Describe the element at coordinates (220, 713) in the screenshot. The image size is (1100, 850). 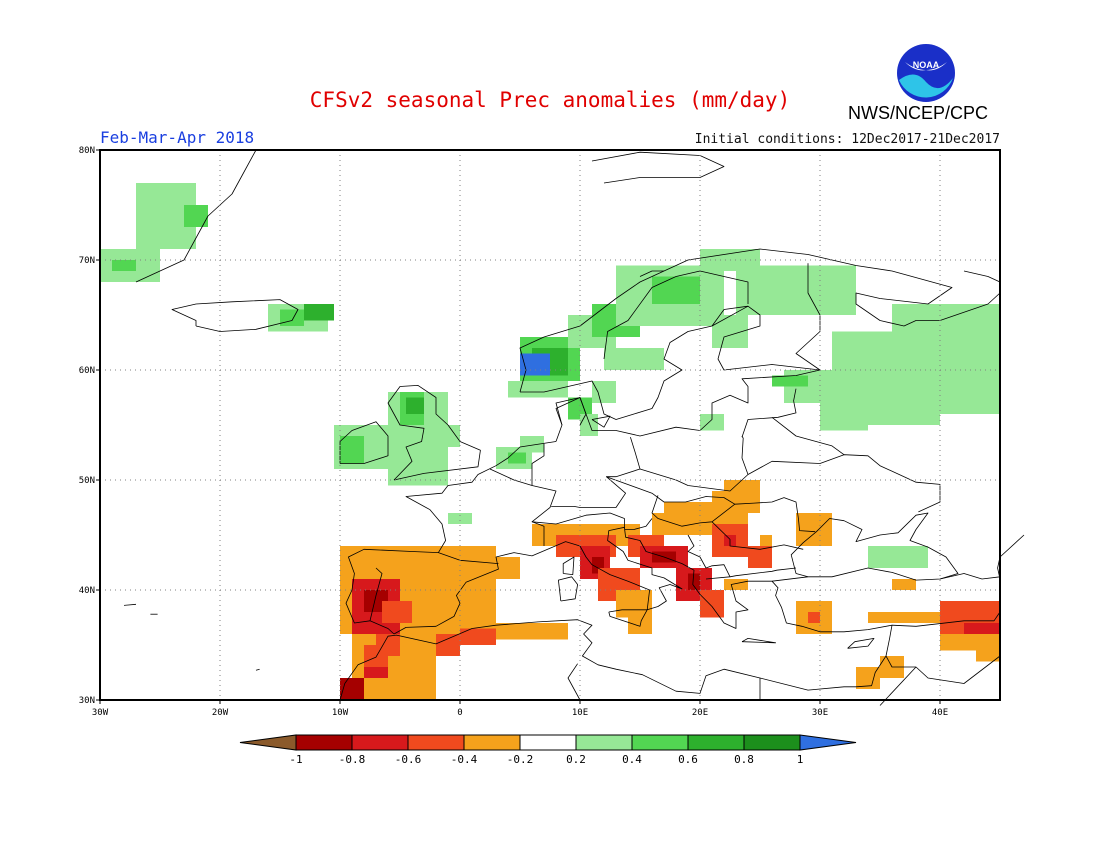
I see `longitude-tick-label: 20W` at that location.